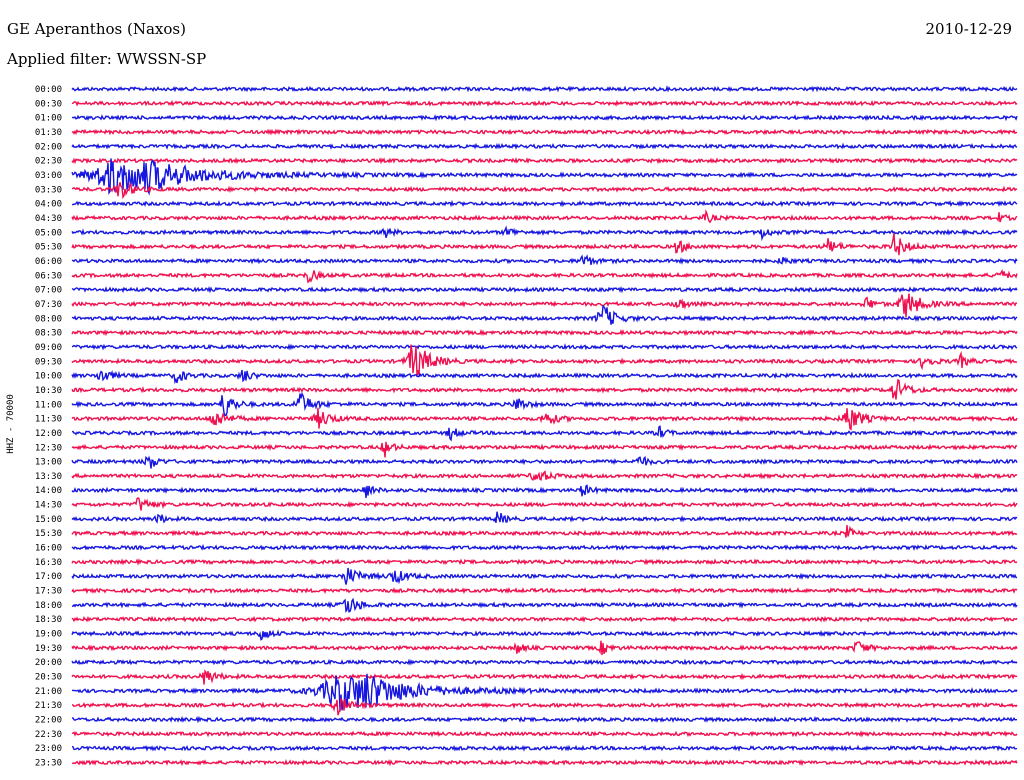 The image size is (1024, 780). Describe the element at coordinates (48, 377) in the screenshot. I see `time-tick-label: 10:00` at that location.